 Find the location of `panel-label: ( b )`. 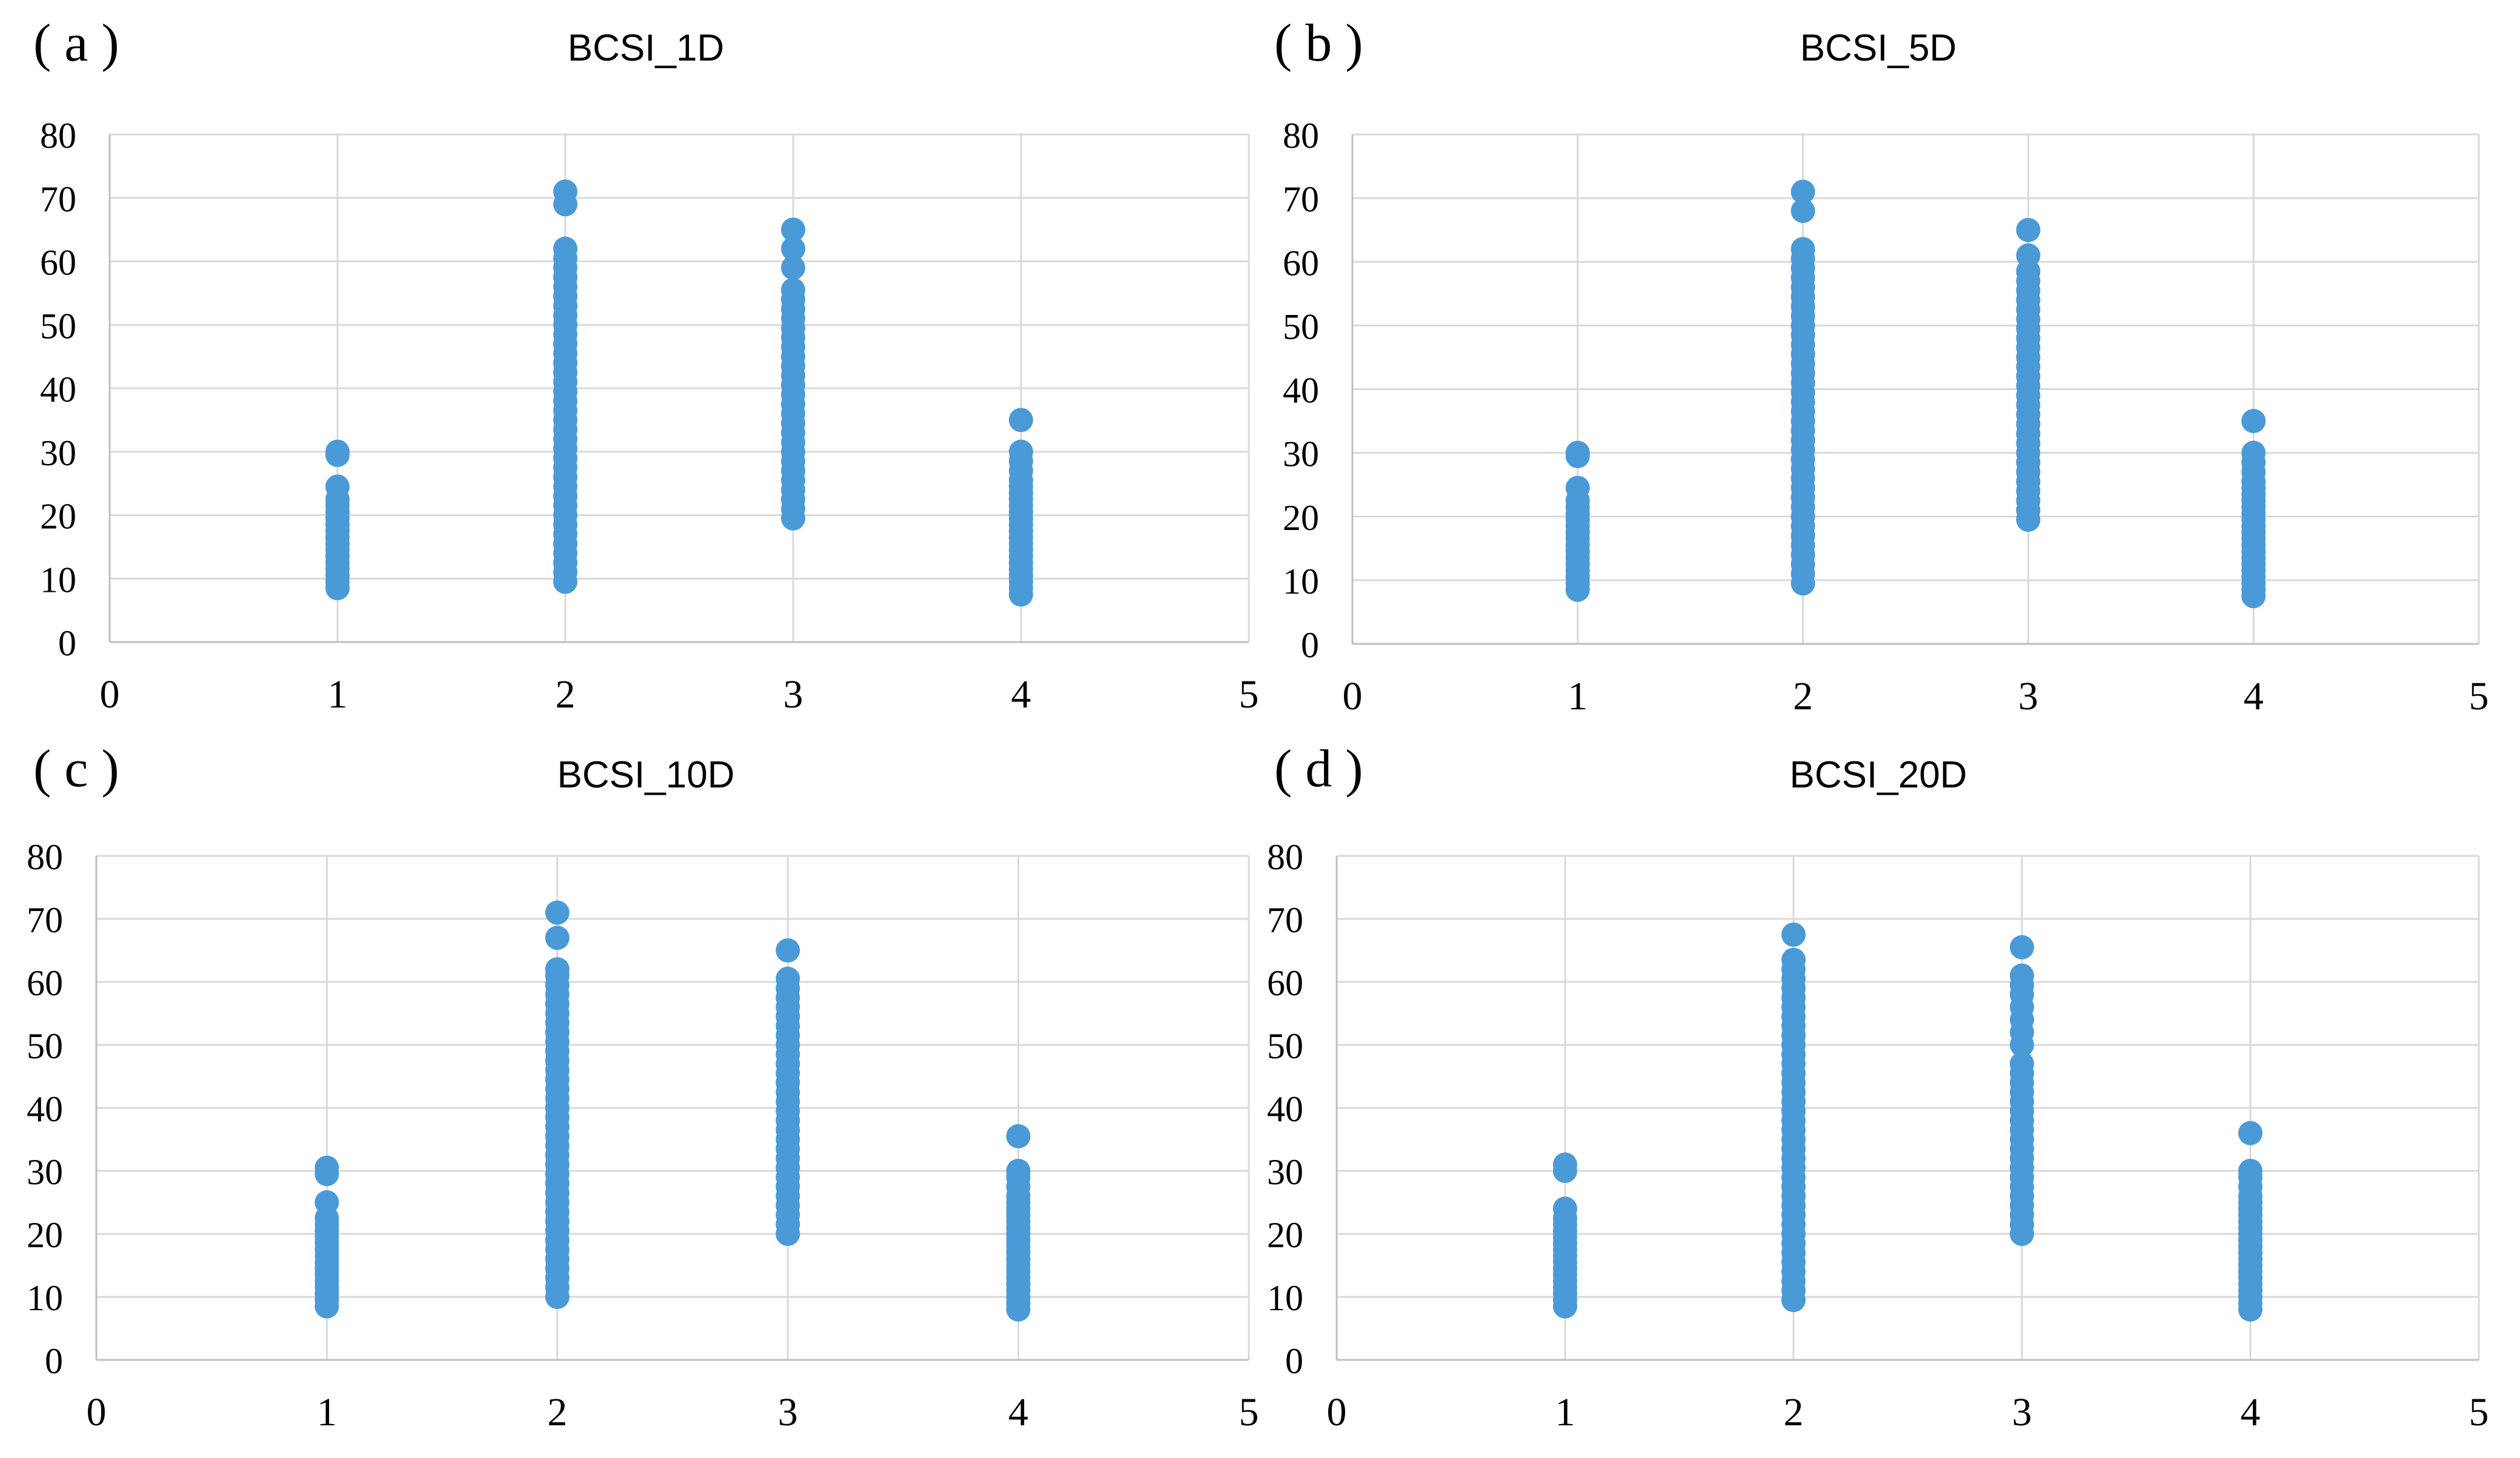

panel-label: ( b ) is located at coordinates (1318, 43).